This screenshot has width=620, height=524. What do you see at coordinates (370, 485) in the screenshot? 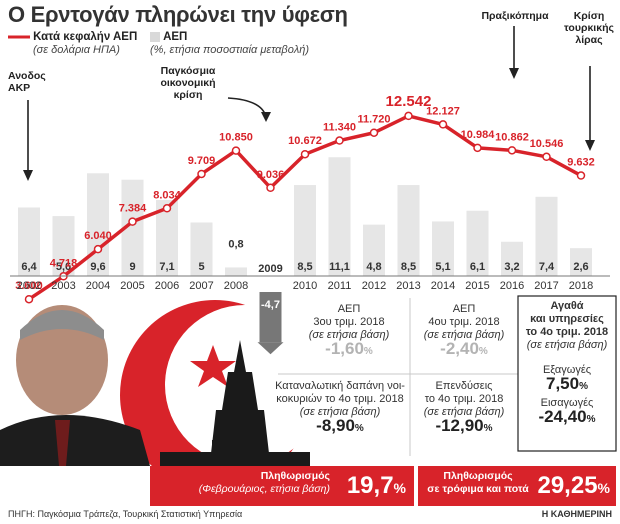
I see `inflation-value: 19,7` at bounding box center [370, 485].